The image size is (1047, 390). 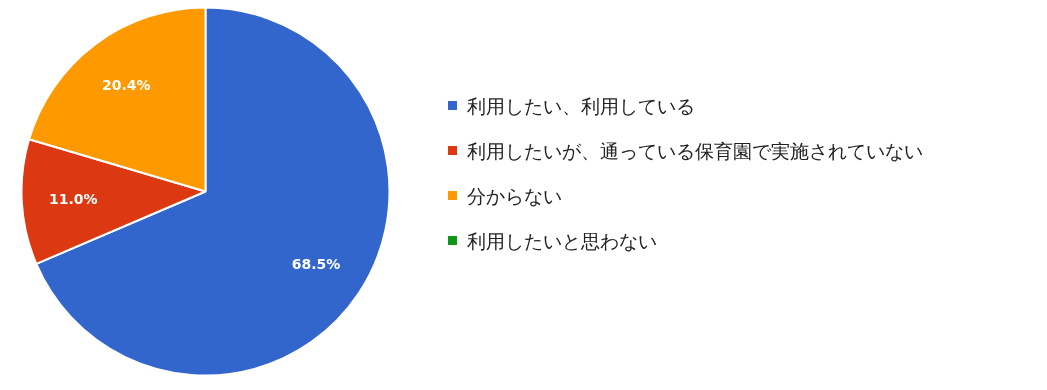 I want to click on data-label: 68.5%, so click(x=316, y=264).